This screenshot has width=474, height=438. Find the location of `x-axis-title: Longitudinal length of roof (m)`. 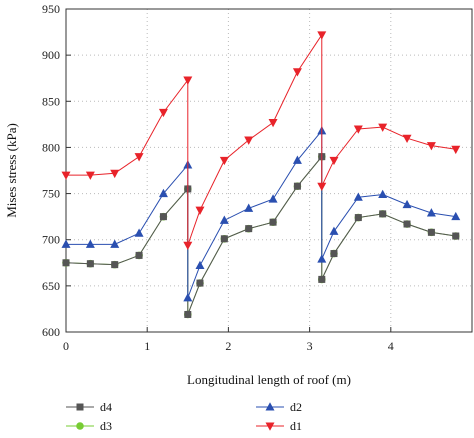

x-axis-title: Longitudinal length of roof (m) is located at coordinates (269, 379).